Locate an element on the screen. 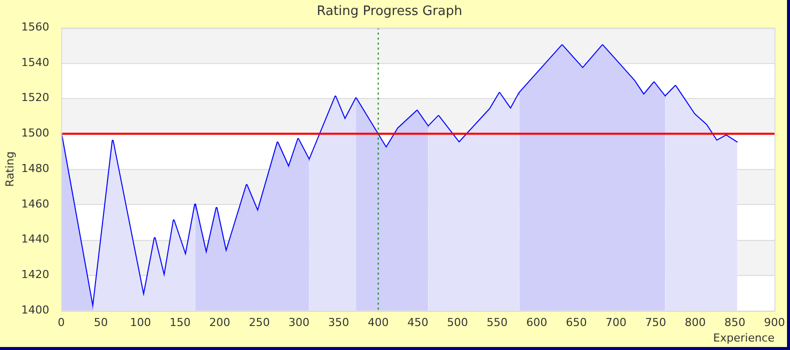  x-tick-label: 400 is located at coordinates (378, 323).